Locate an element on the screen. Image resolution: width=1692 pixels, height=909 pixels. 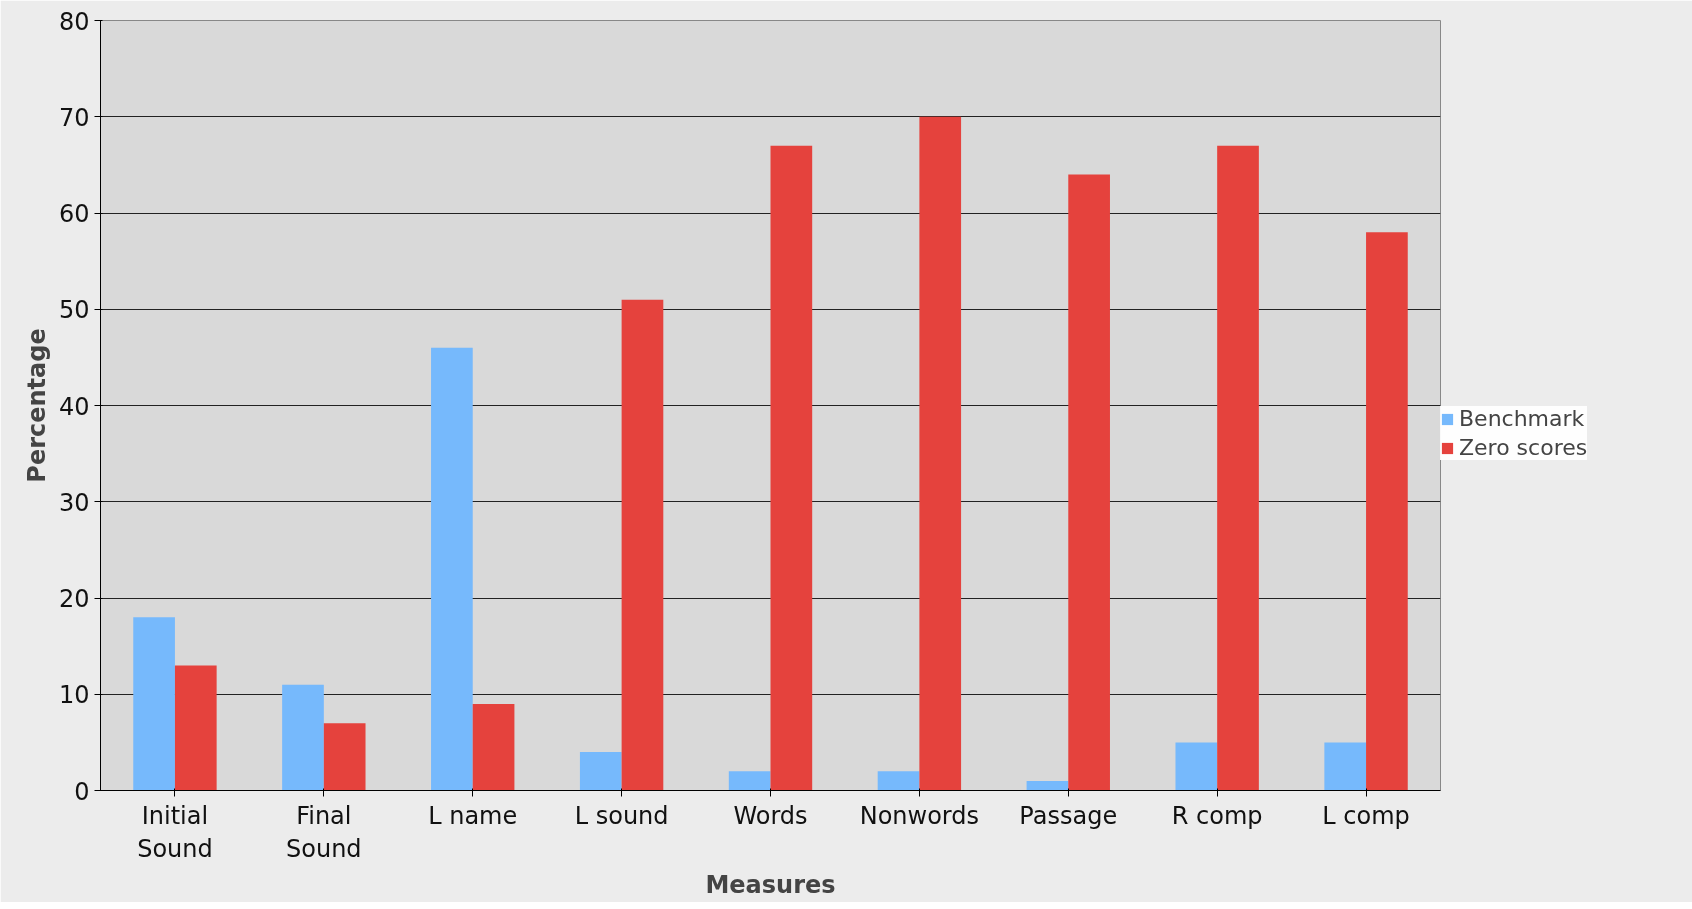
y-tick-label: 20 is located at coordinates (74, 599).